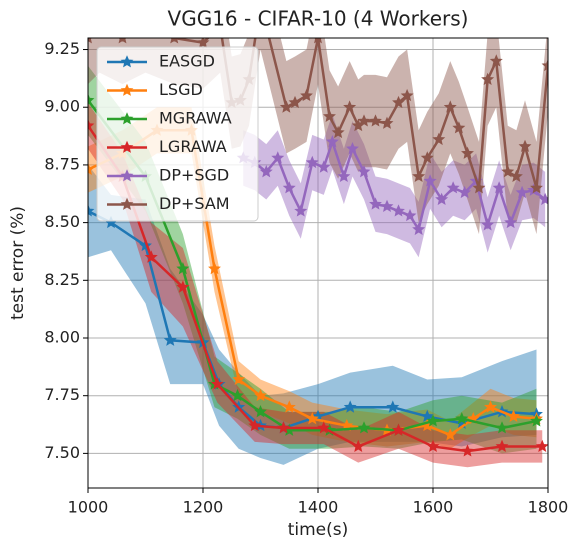 The height and width of the screenshot is (540, 577). I want to click on y-tick-label: 8.25, so click(62, 279).